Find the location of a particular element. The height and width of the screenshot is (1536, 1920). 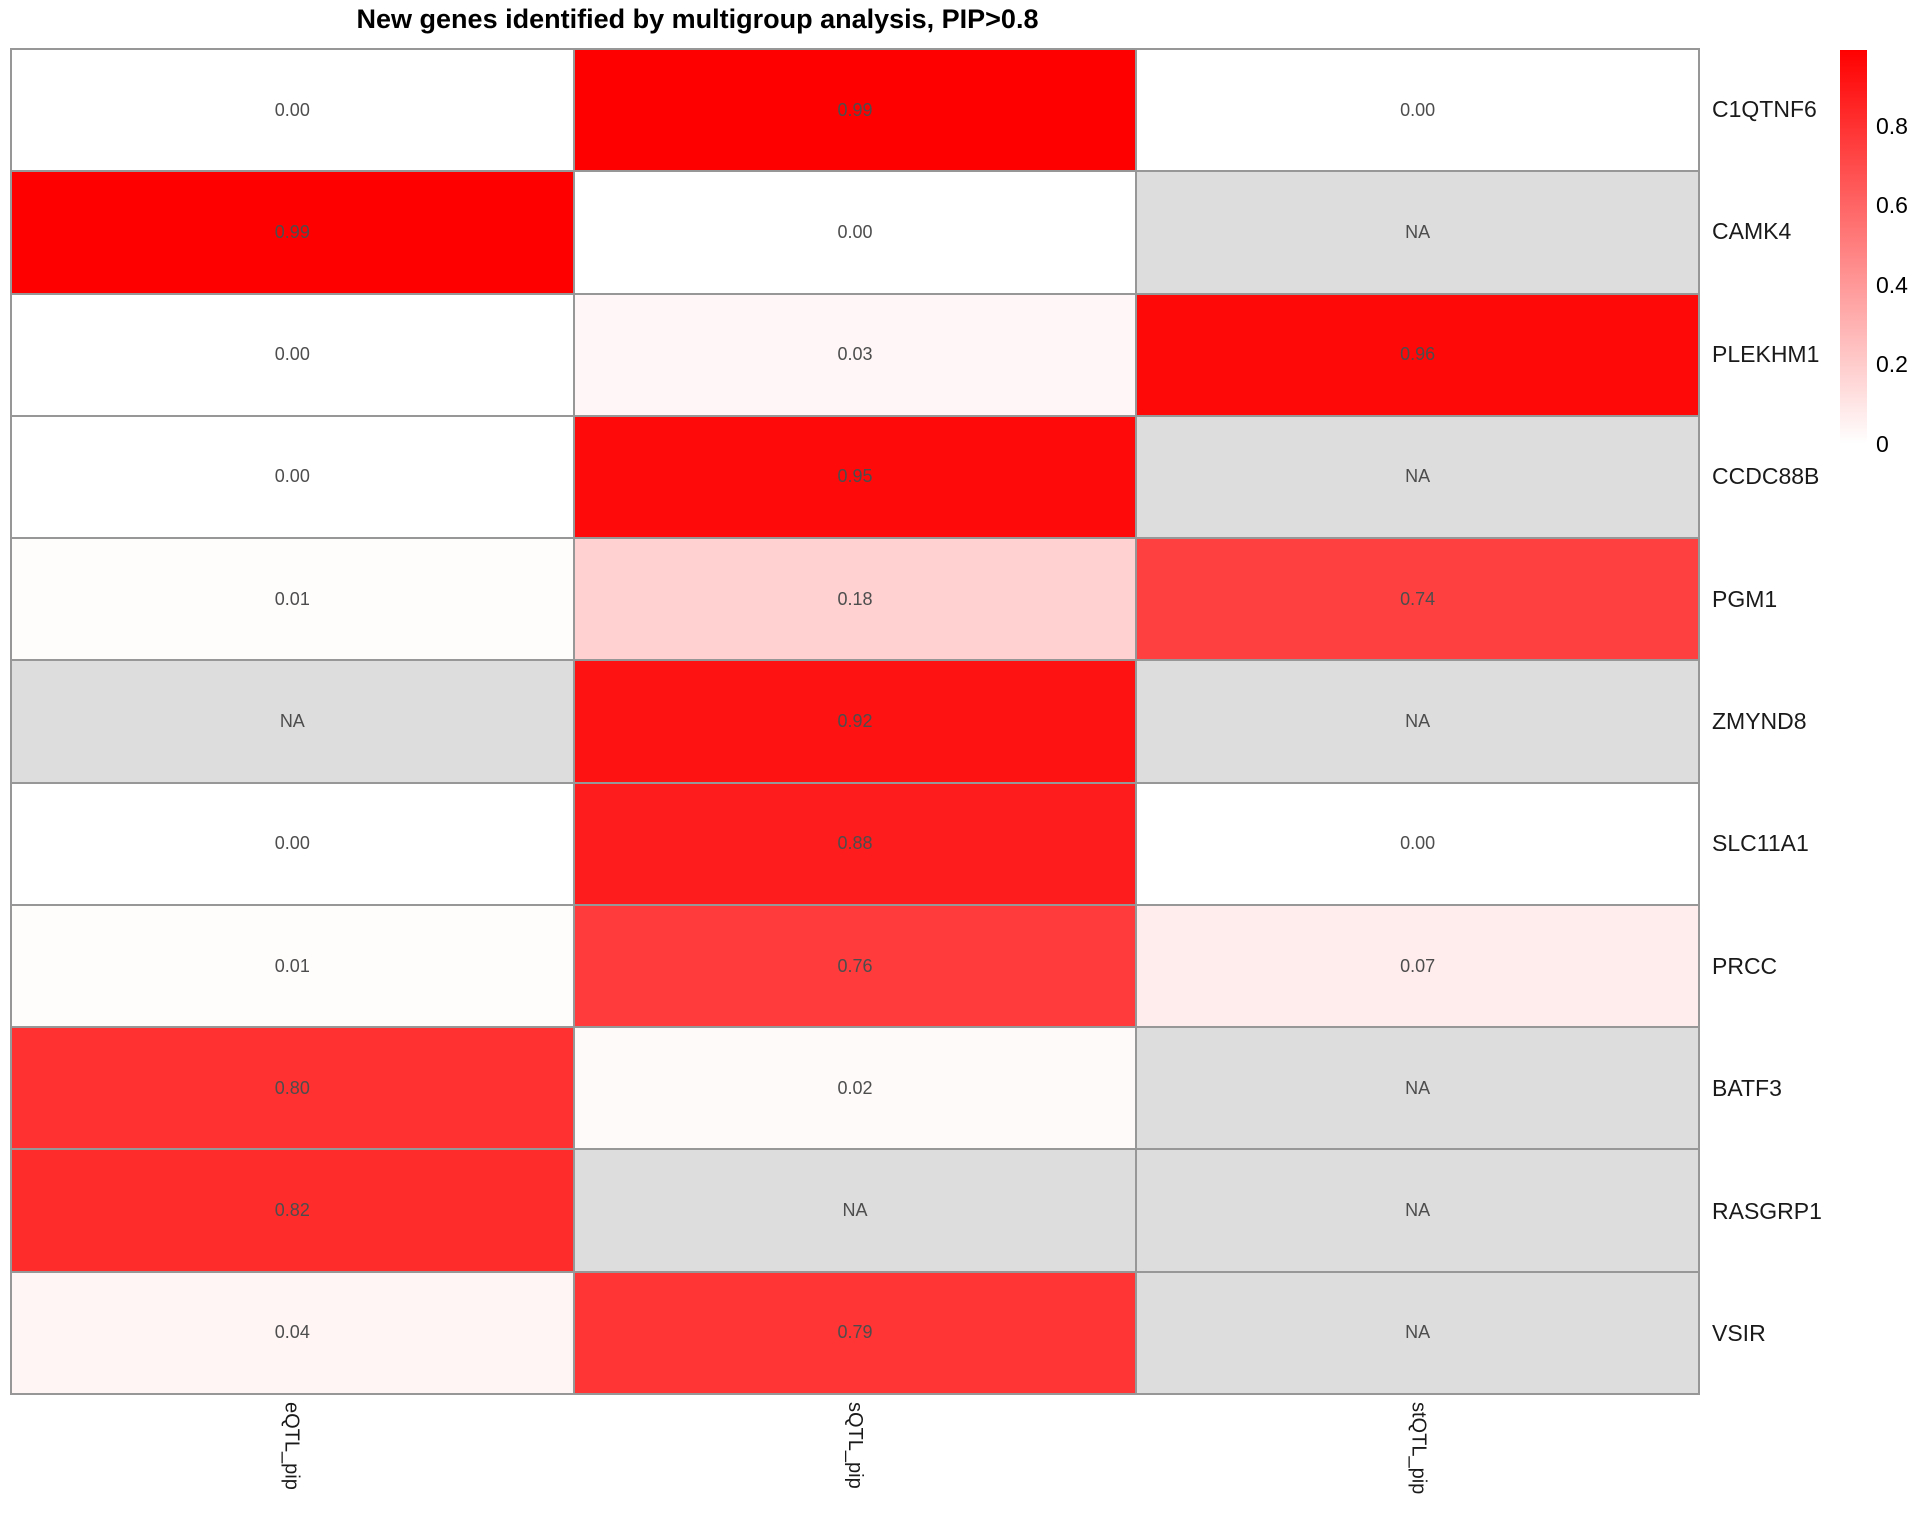

column-labels: eQTL_pip sQTL_pip stQTL_pip is located at coordinates (855, 1469).